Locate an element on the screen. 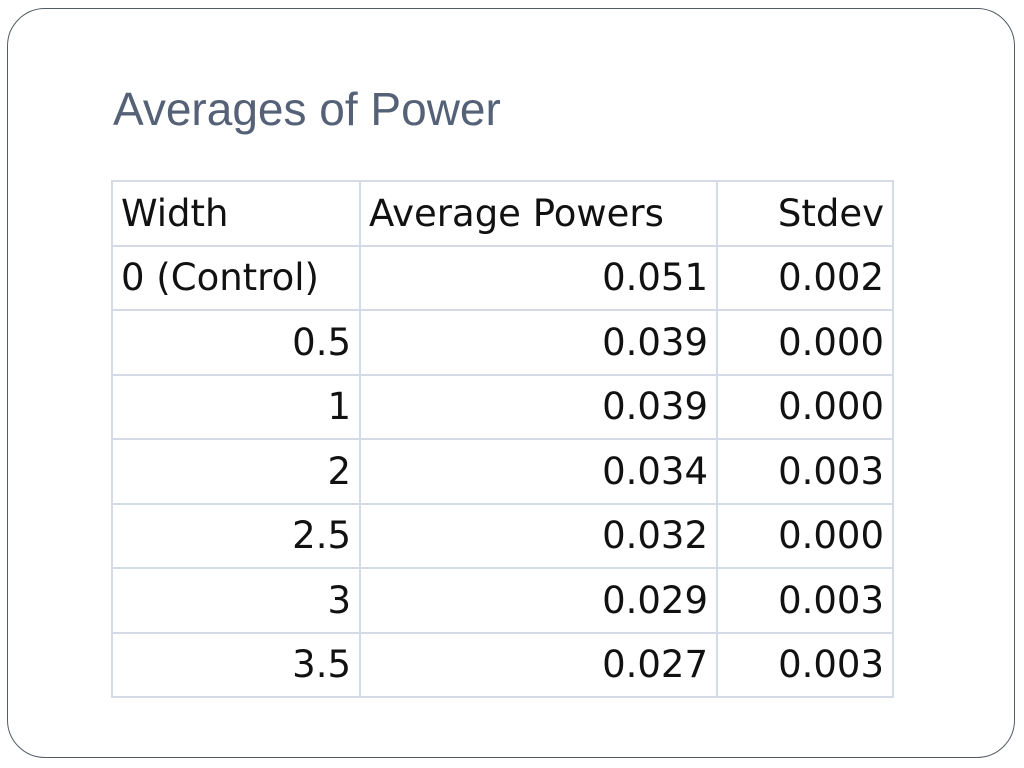 The width and height of the screenshot is (1024, 768). table-row: 3.5 0.027 0.003 is located at coordinates (502, 664).